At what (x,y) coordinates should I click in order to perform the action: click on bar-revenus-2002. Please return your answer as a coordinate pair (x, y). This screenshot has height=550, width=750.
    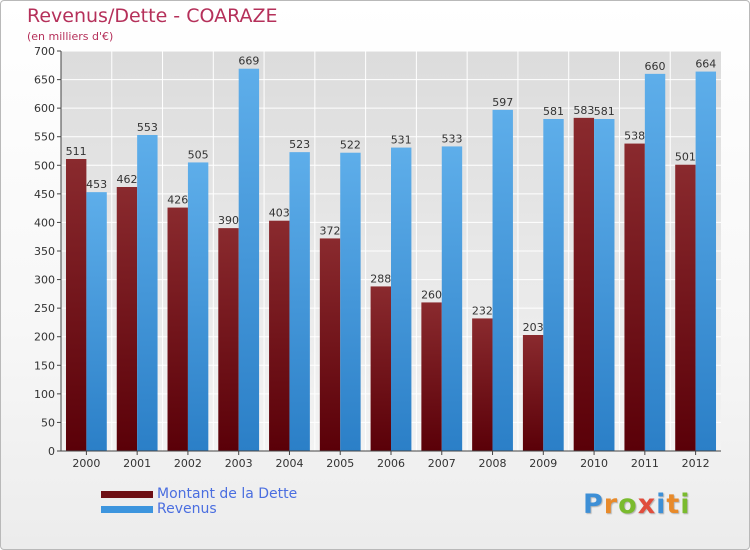
    Looking at the image, I should click on (198, 306).